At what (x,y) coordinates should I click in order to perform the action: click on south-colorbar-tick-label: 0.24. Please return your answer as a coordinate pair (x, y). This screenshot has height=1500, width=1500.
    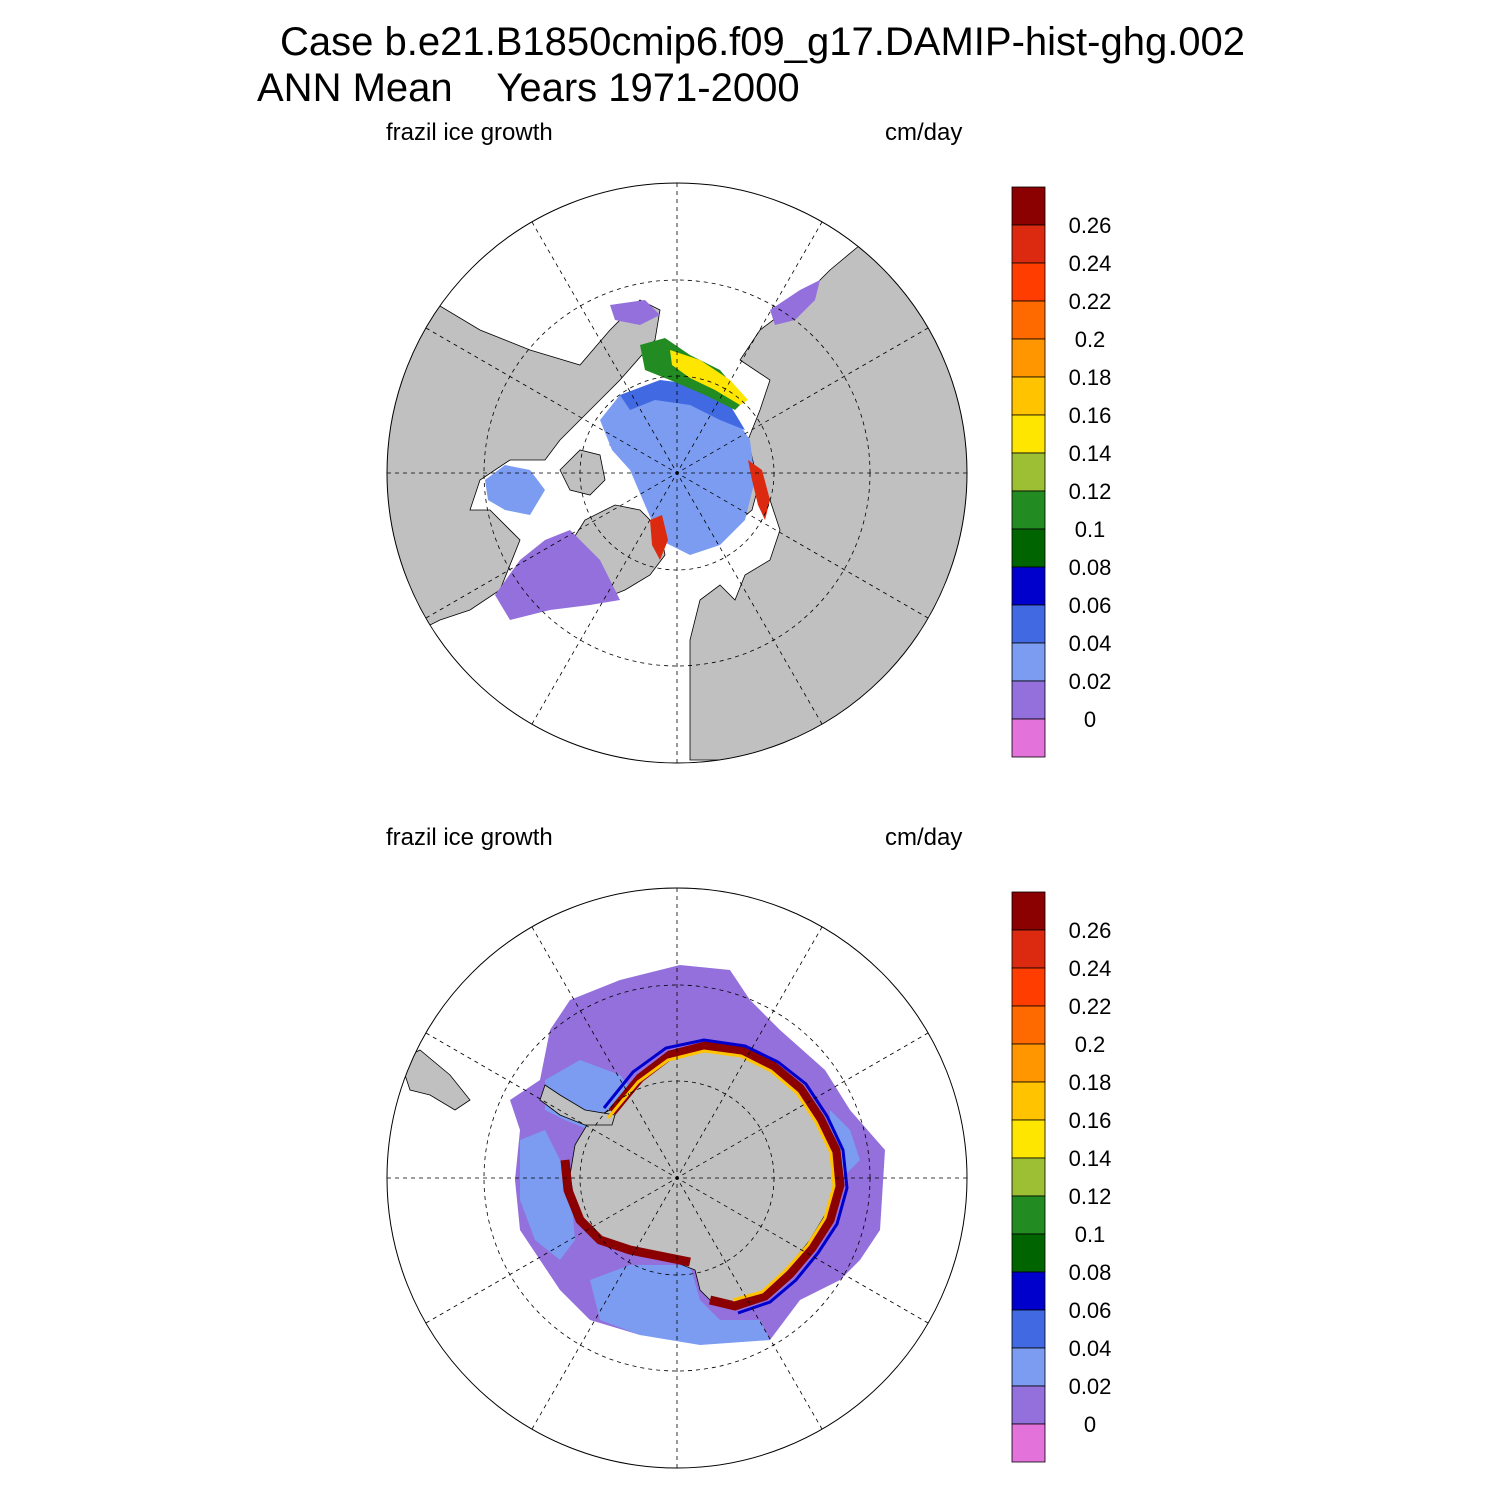
    Looking at the image, I should click on (1090, 968).